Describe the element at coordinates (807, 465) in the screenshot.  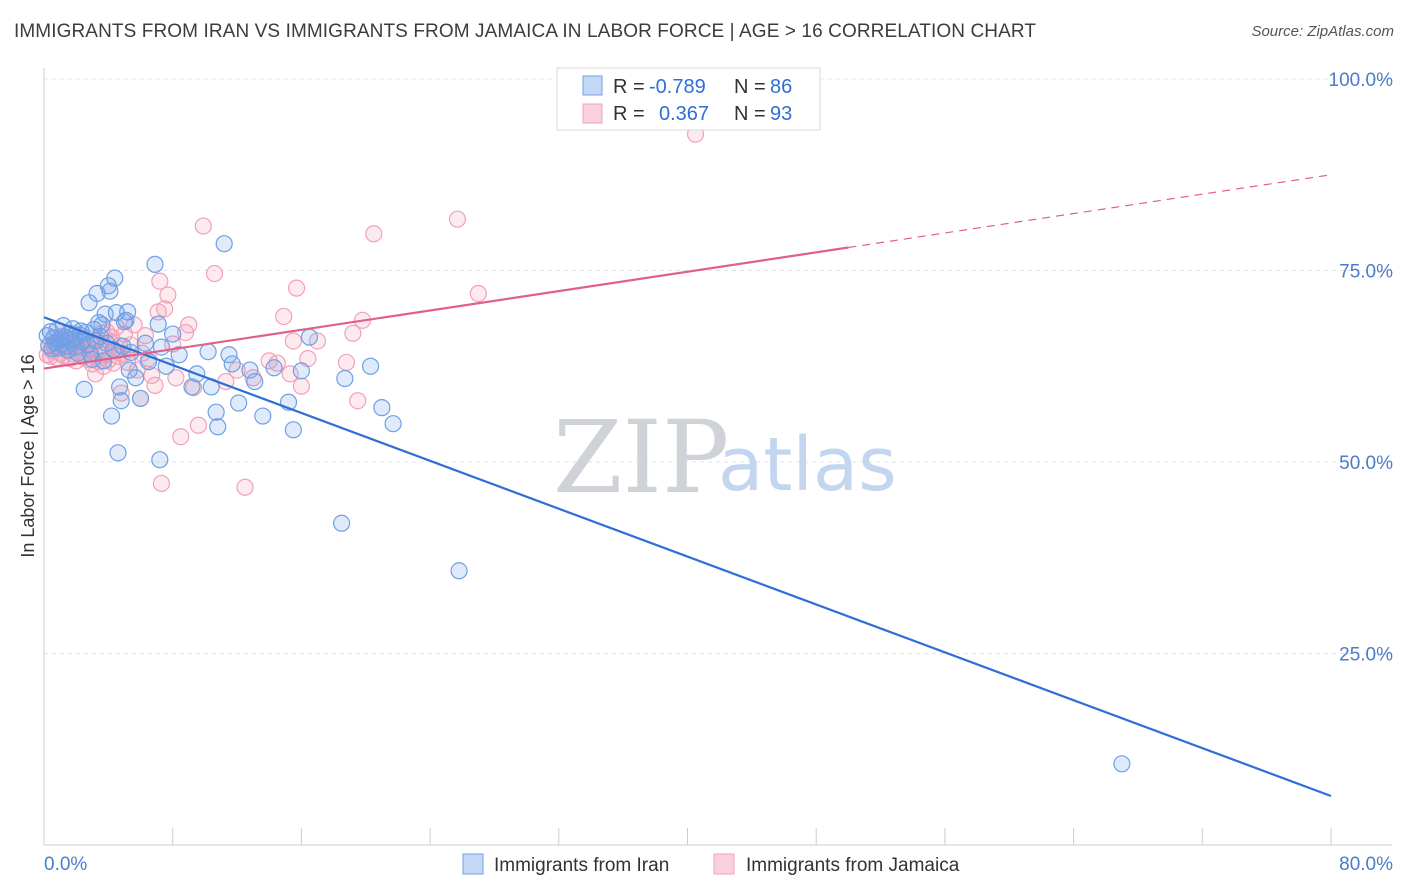
I see `watermark-atlas: atlas` at that location.